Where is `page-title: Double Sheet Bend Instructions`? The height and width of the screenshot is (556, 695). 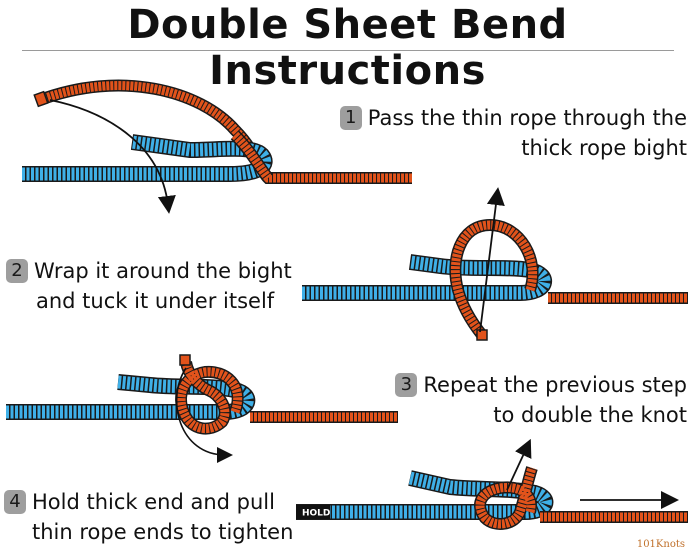 page-title: Double Sheet Bend Instructions is located at coordinates (347, 48).